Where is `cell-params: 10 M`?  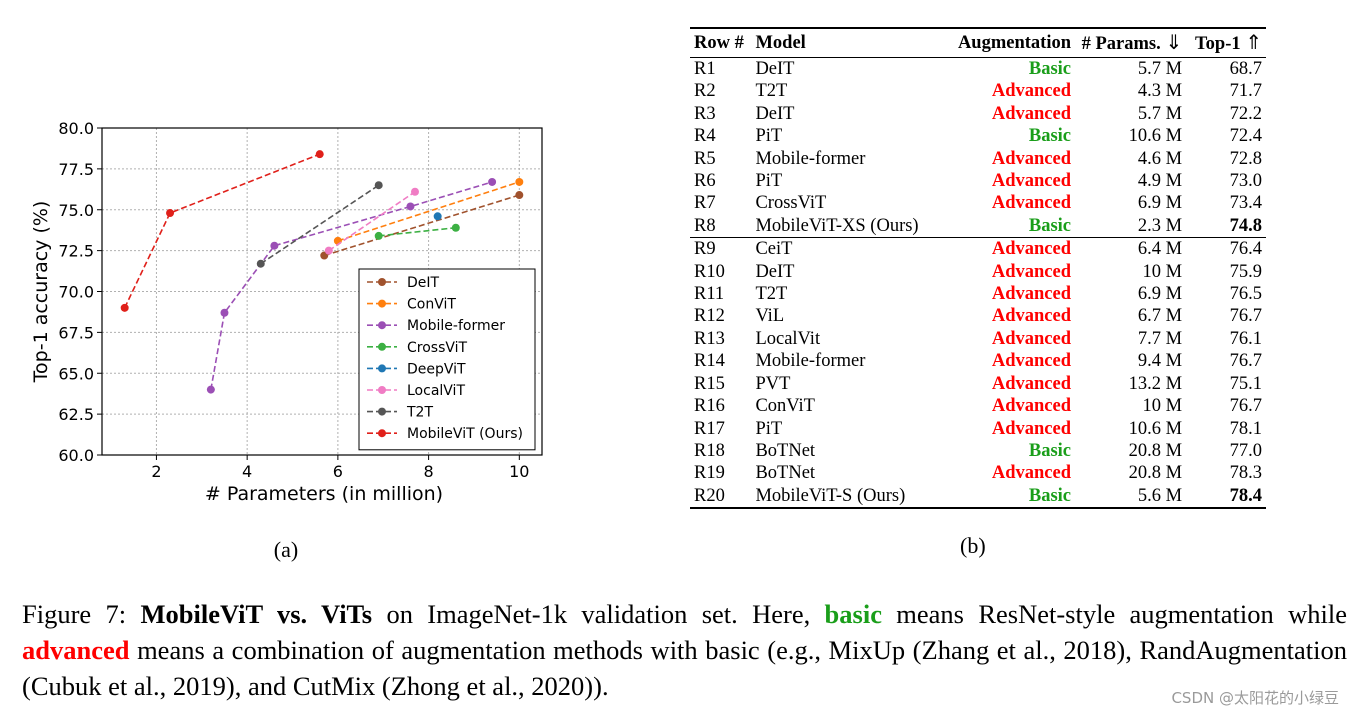
cell-params: 10 M is located at coordinates (1162, 406).